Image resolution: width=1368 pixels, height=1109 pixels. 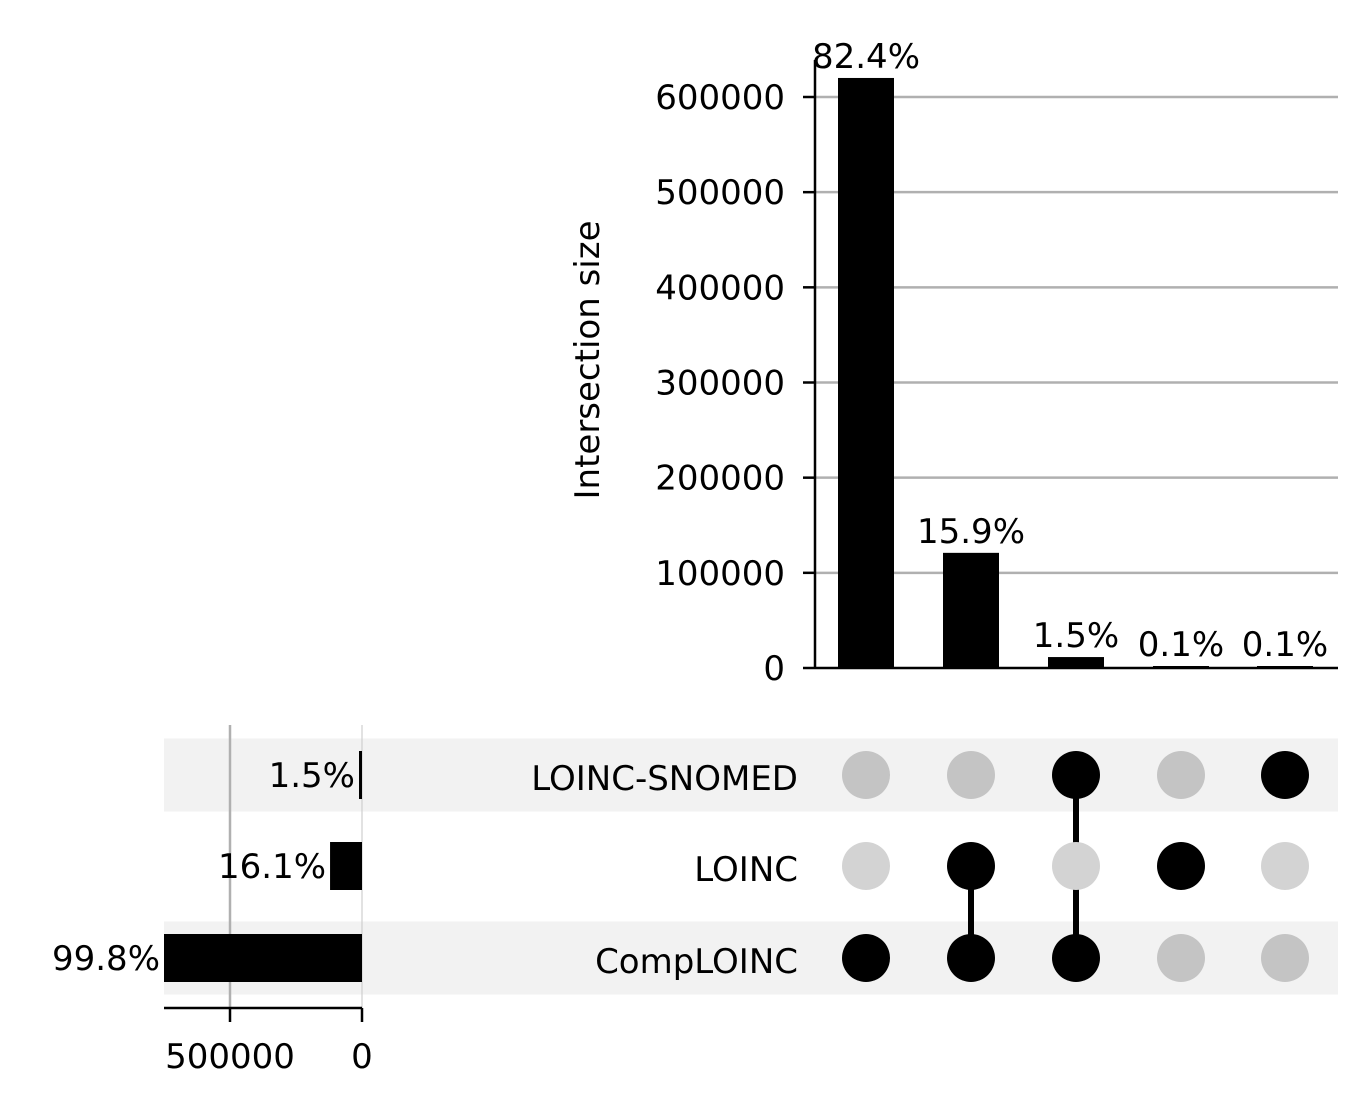 What do you see at coordinates (1076, 636) in the screenshot?
I see `intersection-bar-label: 1.5%` at bounding box center [1076, 636].